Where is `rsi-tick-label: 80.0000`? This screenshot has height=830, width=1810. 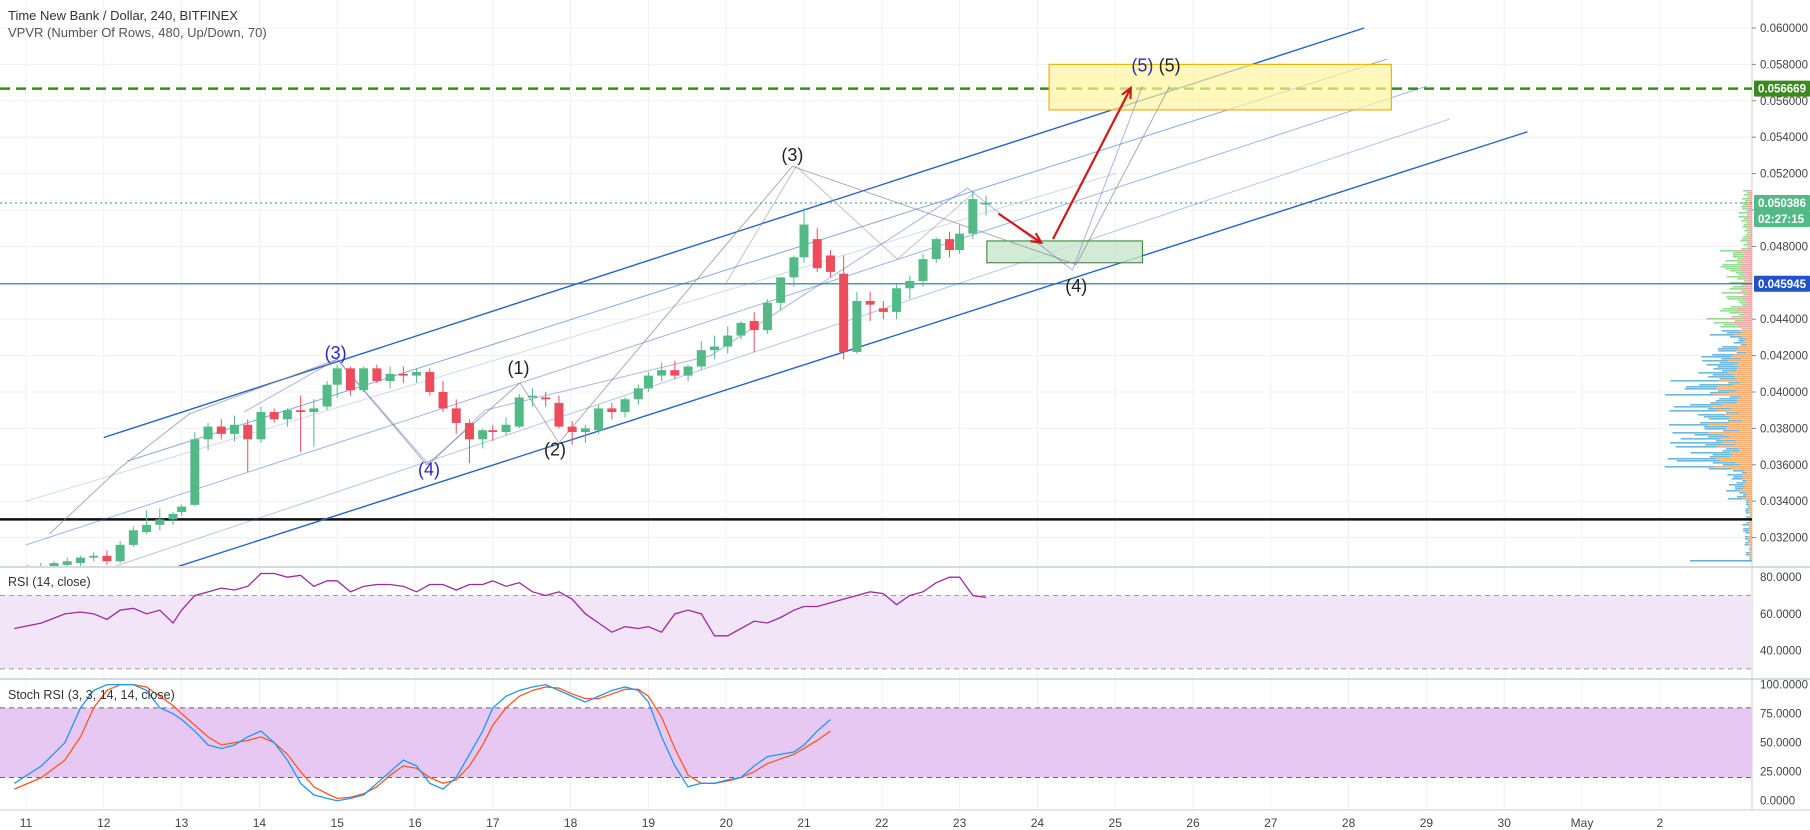
rsi-tick-label: 80.0000 is located at coordinates (1781, 578).